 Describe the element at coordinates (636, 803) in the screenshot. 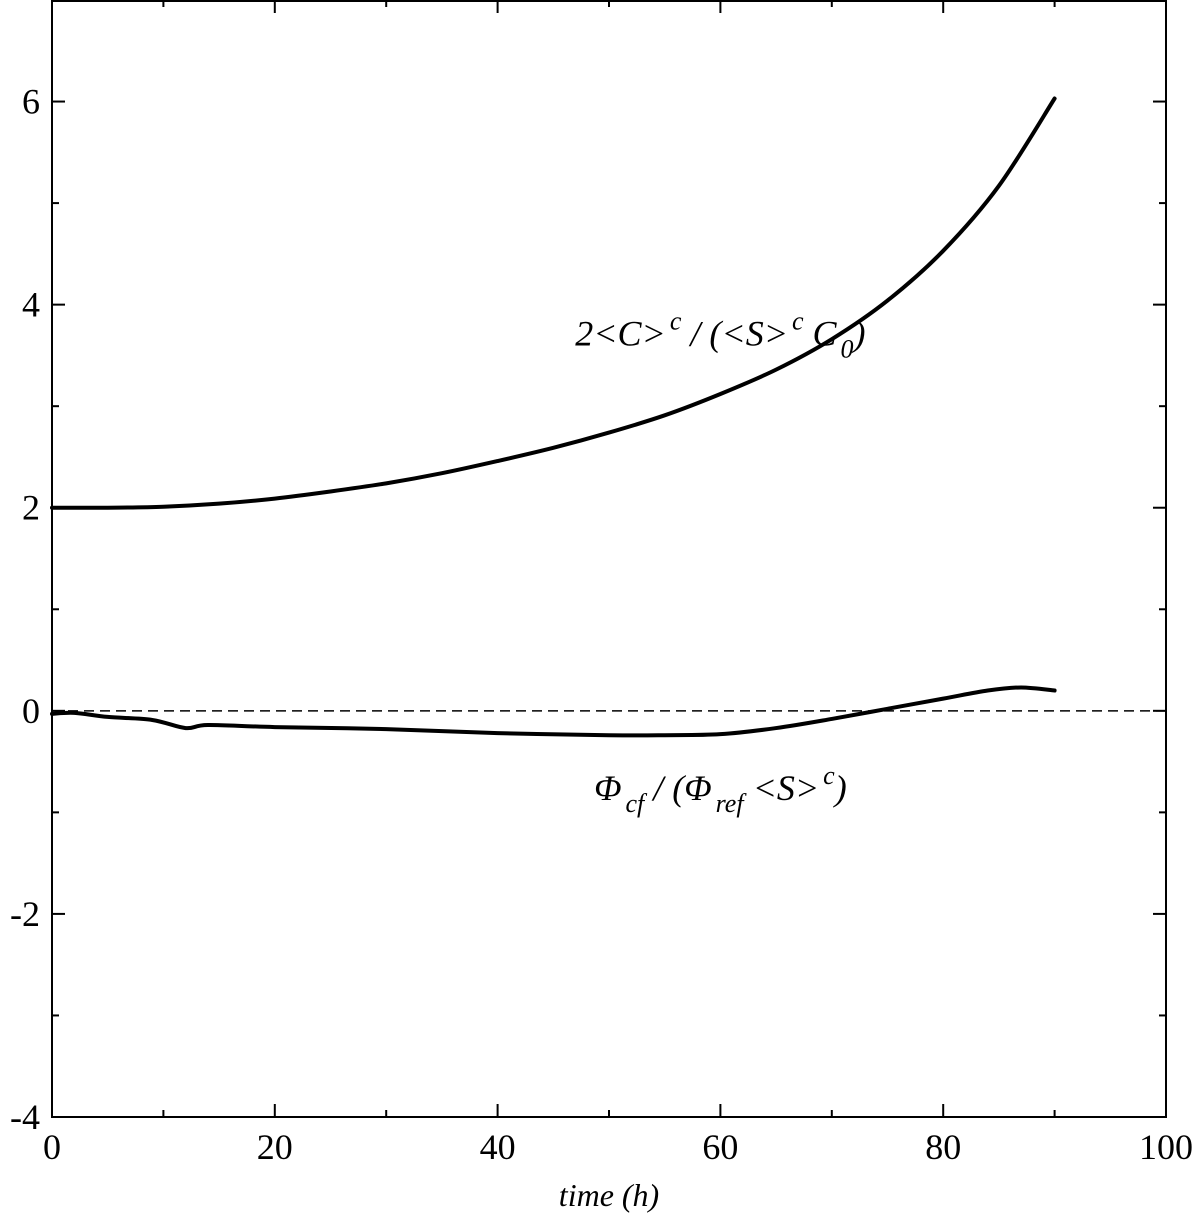

I see `annotation-text-part: cf` at that location.